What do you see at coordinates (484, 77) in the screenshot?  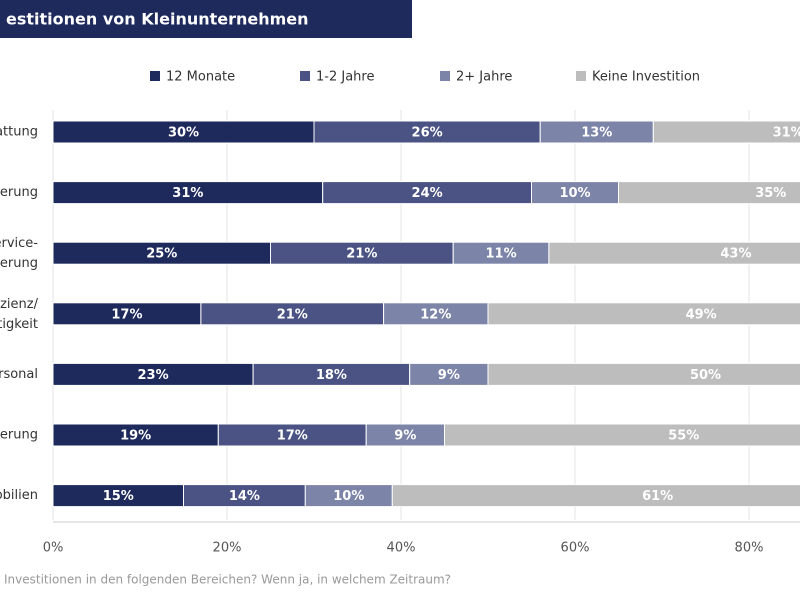 I see `legend-label: 2+ Jahre` at bounding box center [484, 77].